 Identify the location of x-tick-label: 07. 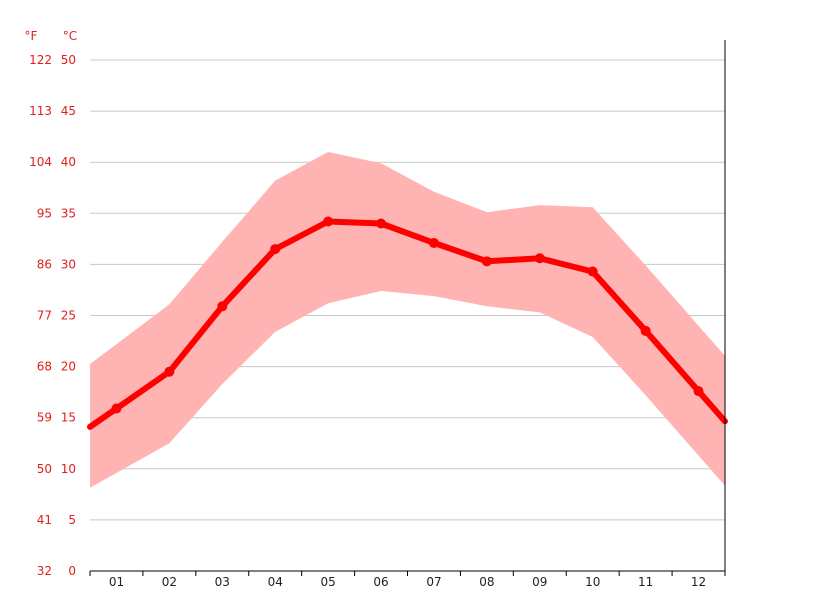
(433, 582).